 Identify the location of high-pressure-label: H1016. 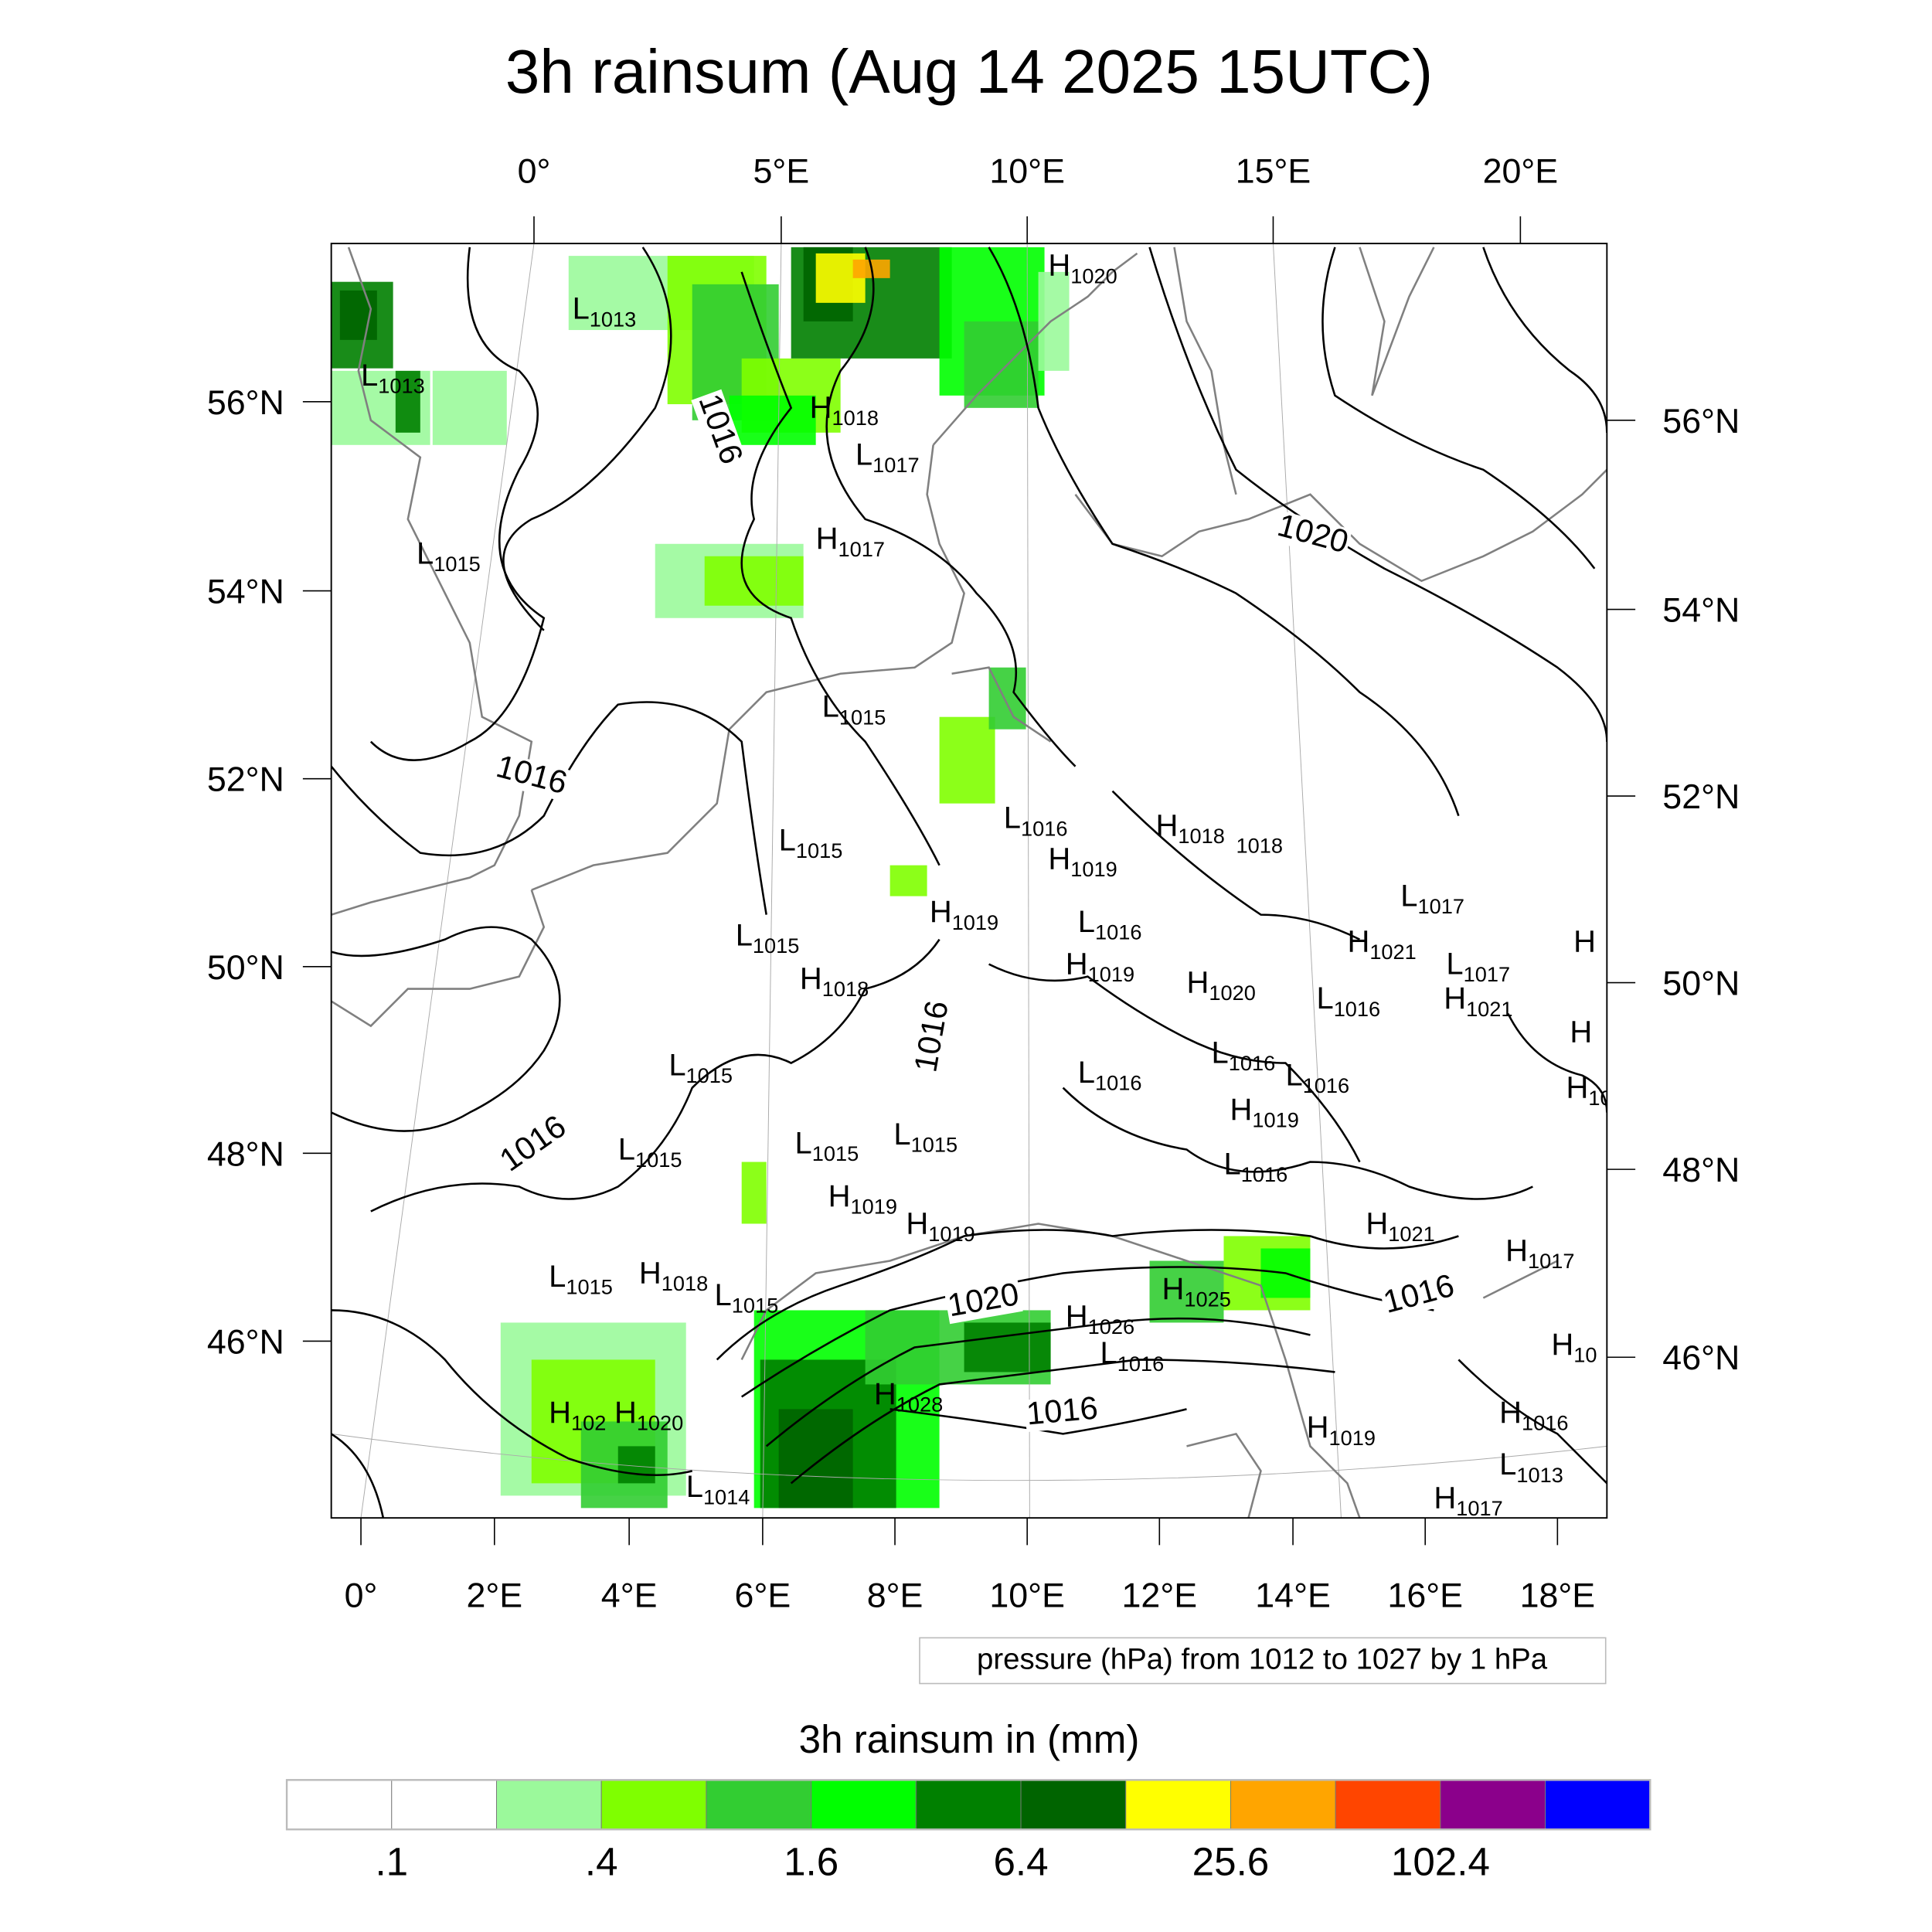
(1533, 1416).